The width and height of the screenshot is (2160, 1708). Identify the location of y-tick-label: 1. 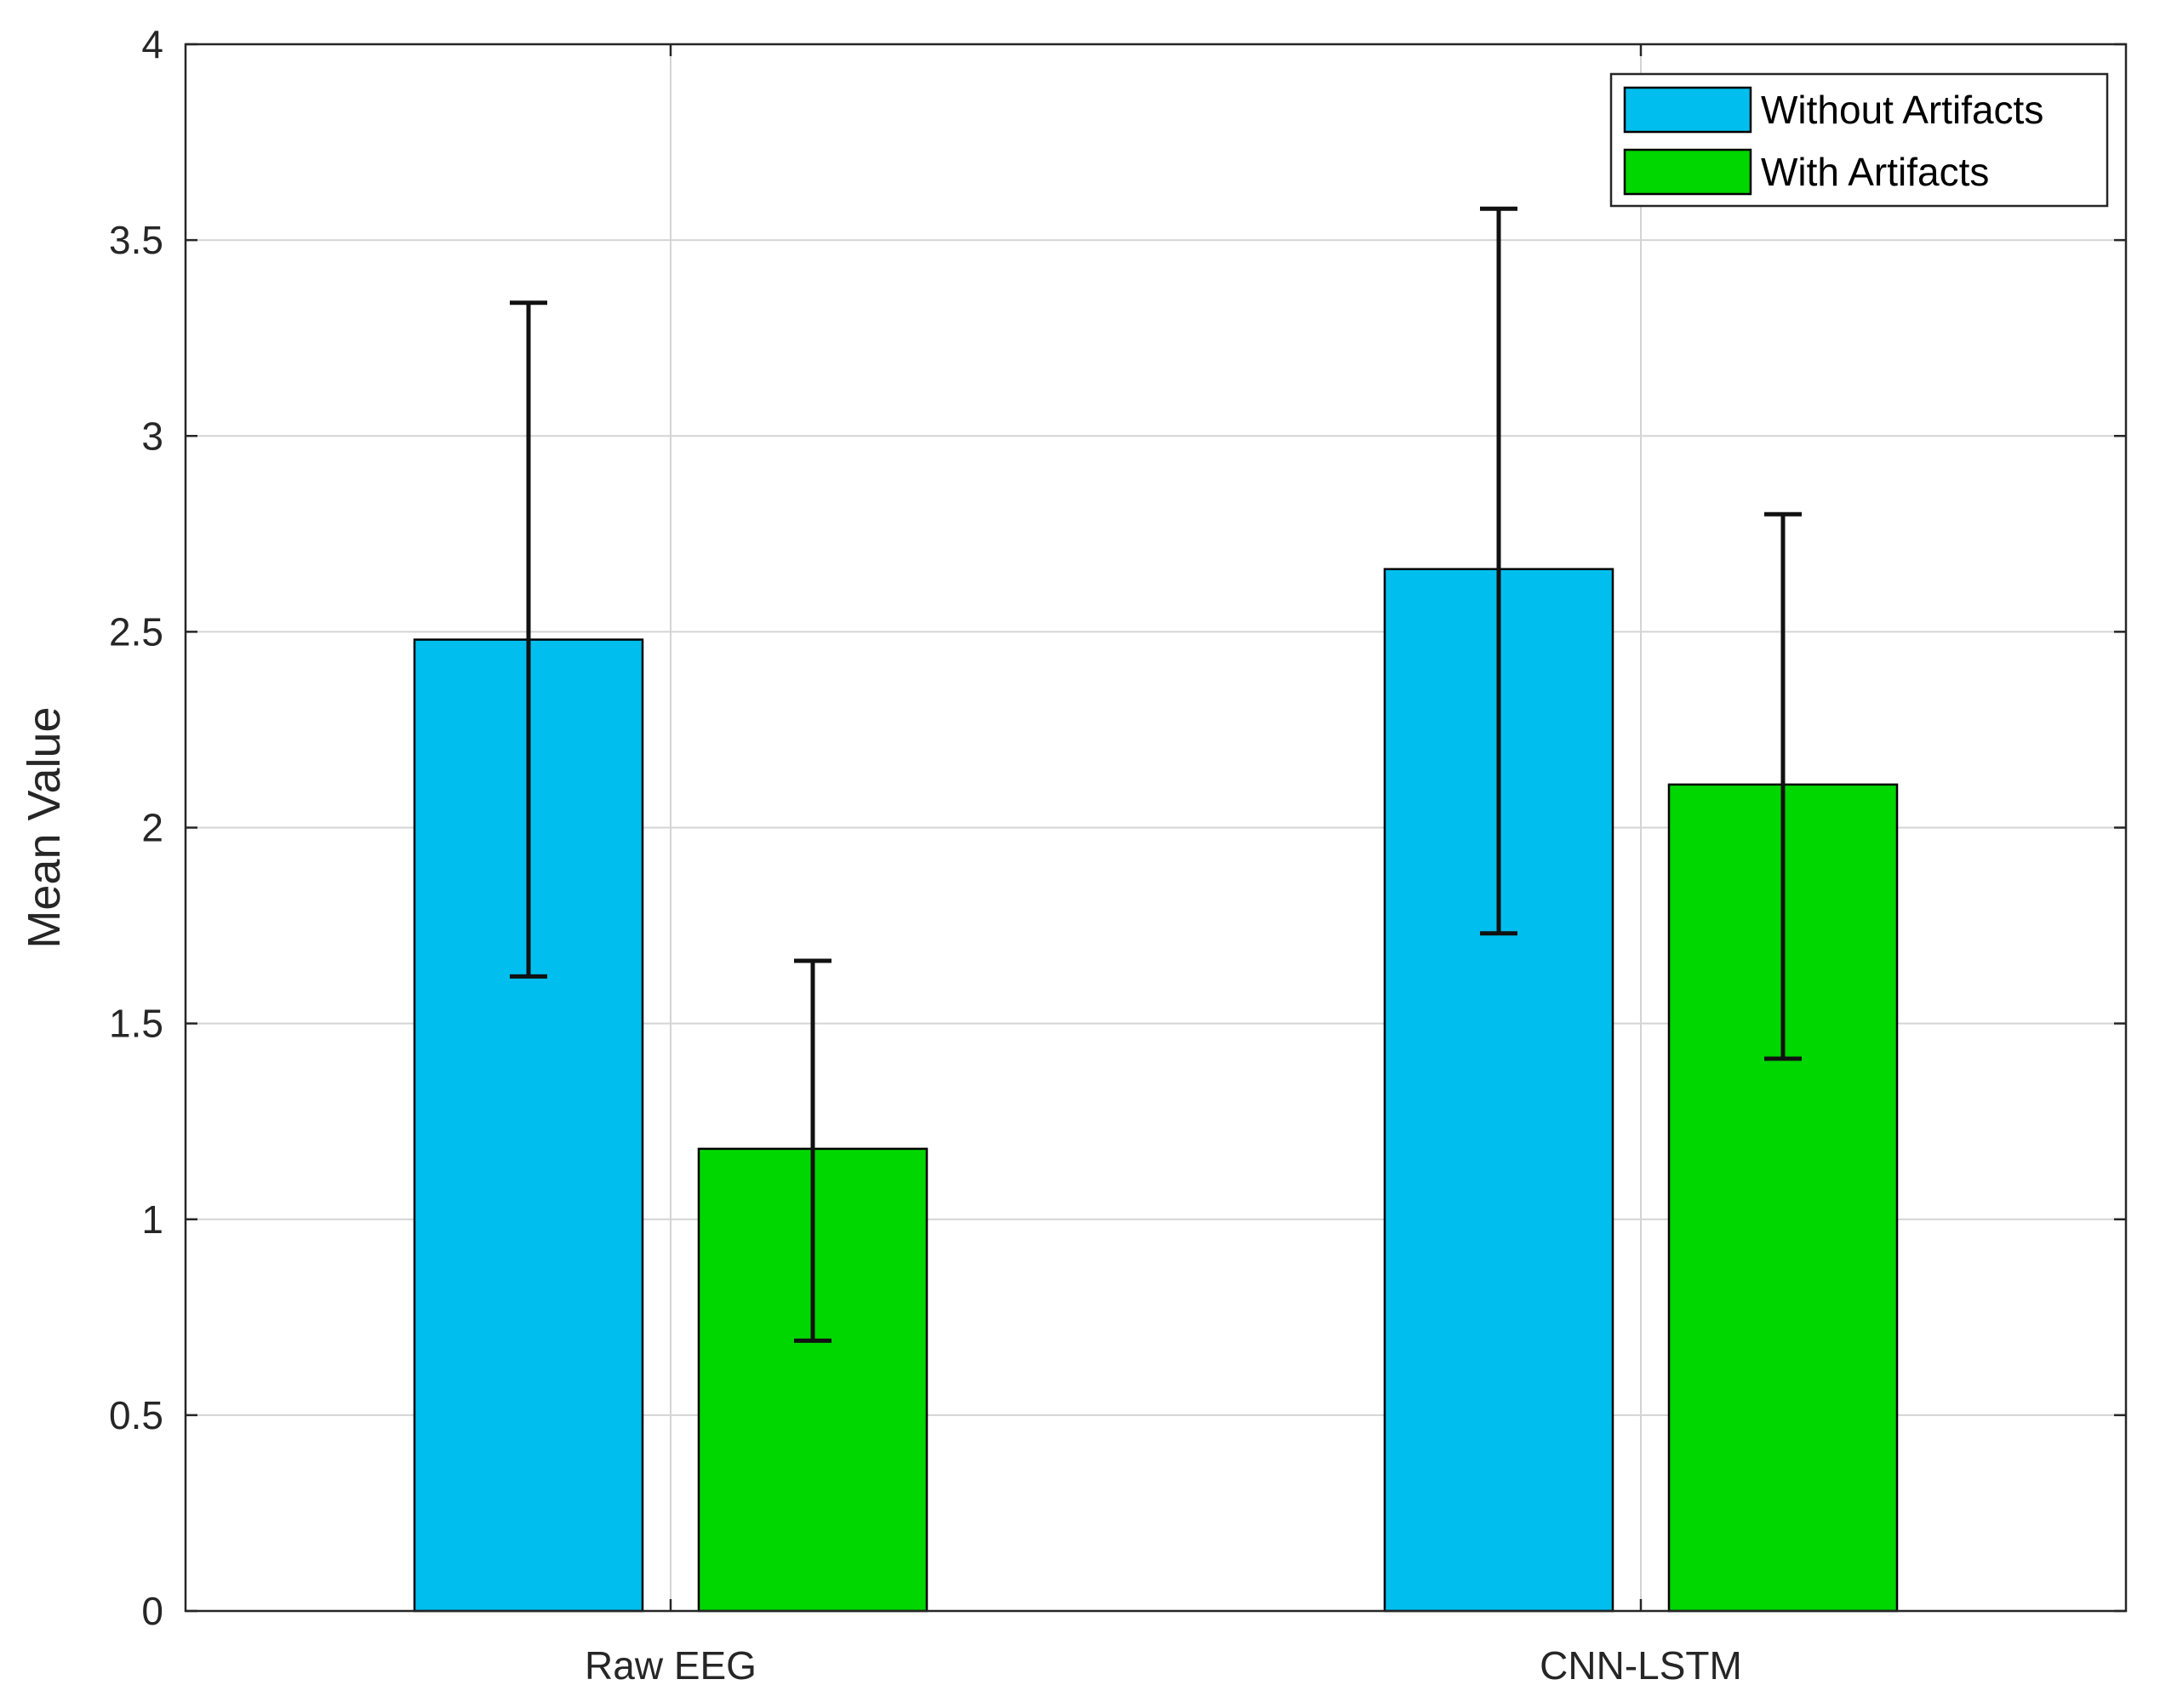
(152, 1219).